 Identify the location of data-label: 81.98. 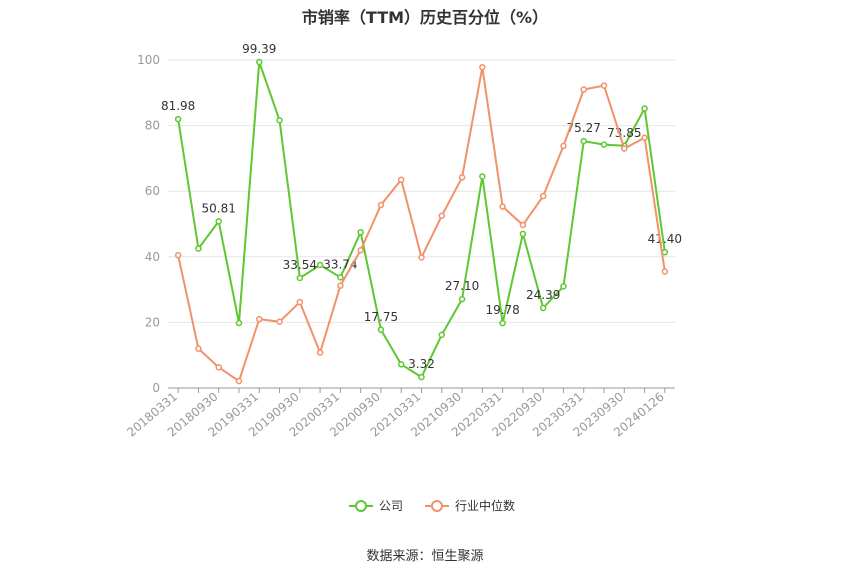
(178, 106).